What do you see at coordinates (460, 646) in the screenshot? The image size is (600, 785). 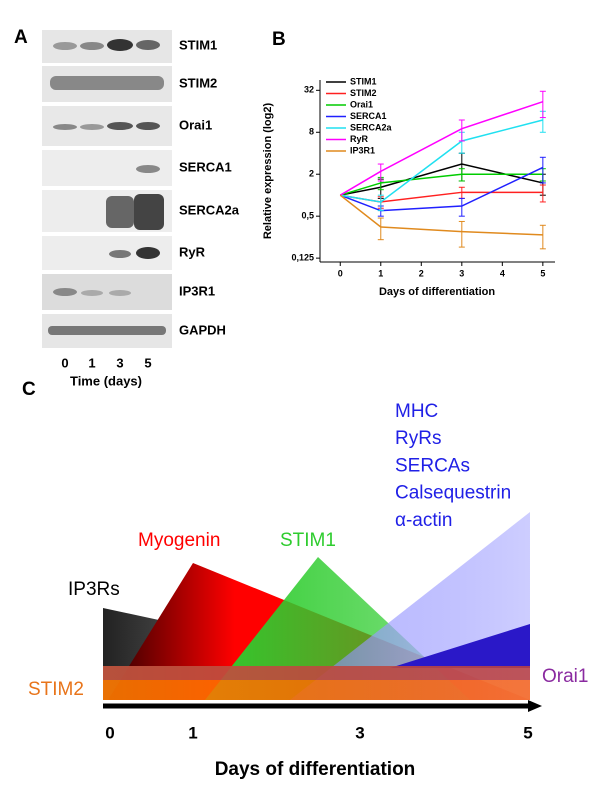 I see `late-markers-dark-shape` at bounding box center [460, 646].